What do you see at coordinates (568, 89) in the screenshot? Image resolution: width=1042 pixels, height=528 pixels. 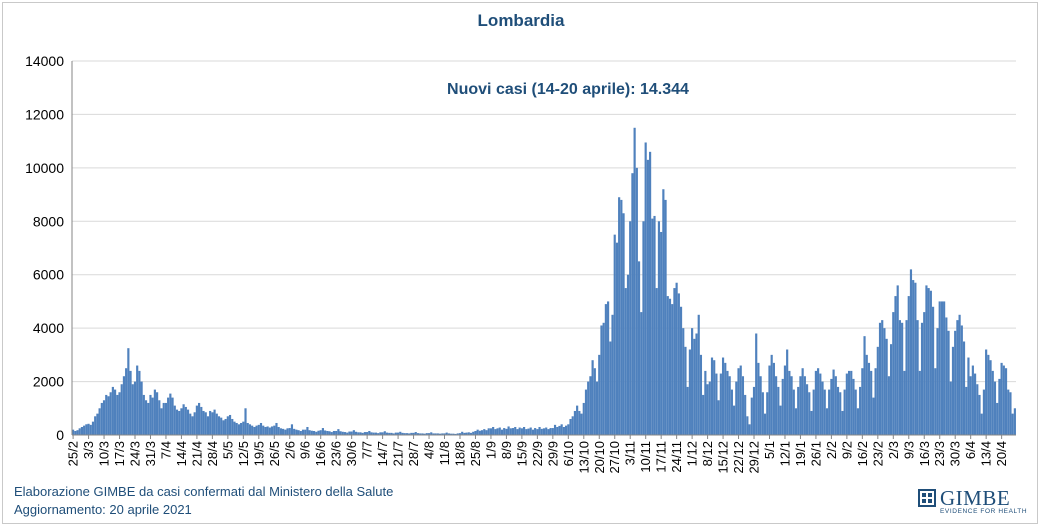 I see `weekly-cases-annotation: Nuovi casi (14-20 aprile): 14.344` at bounding box center [568, 89].